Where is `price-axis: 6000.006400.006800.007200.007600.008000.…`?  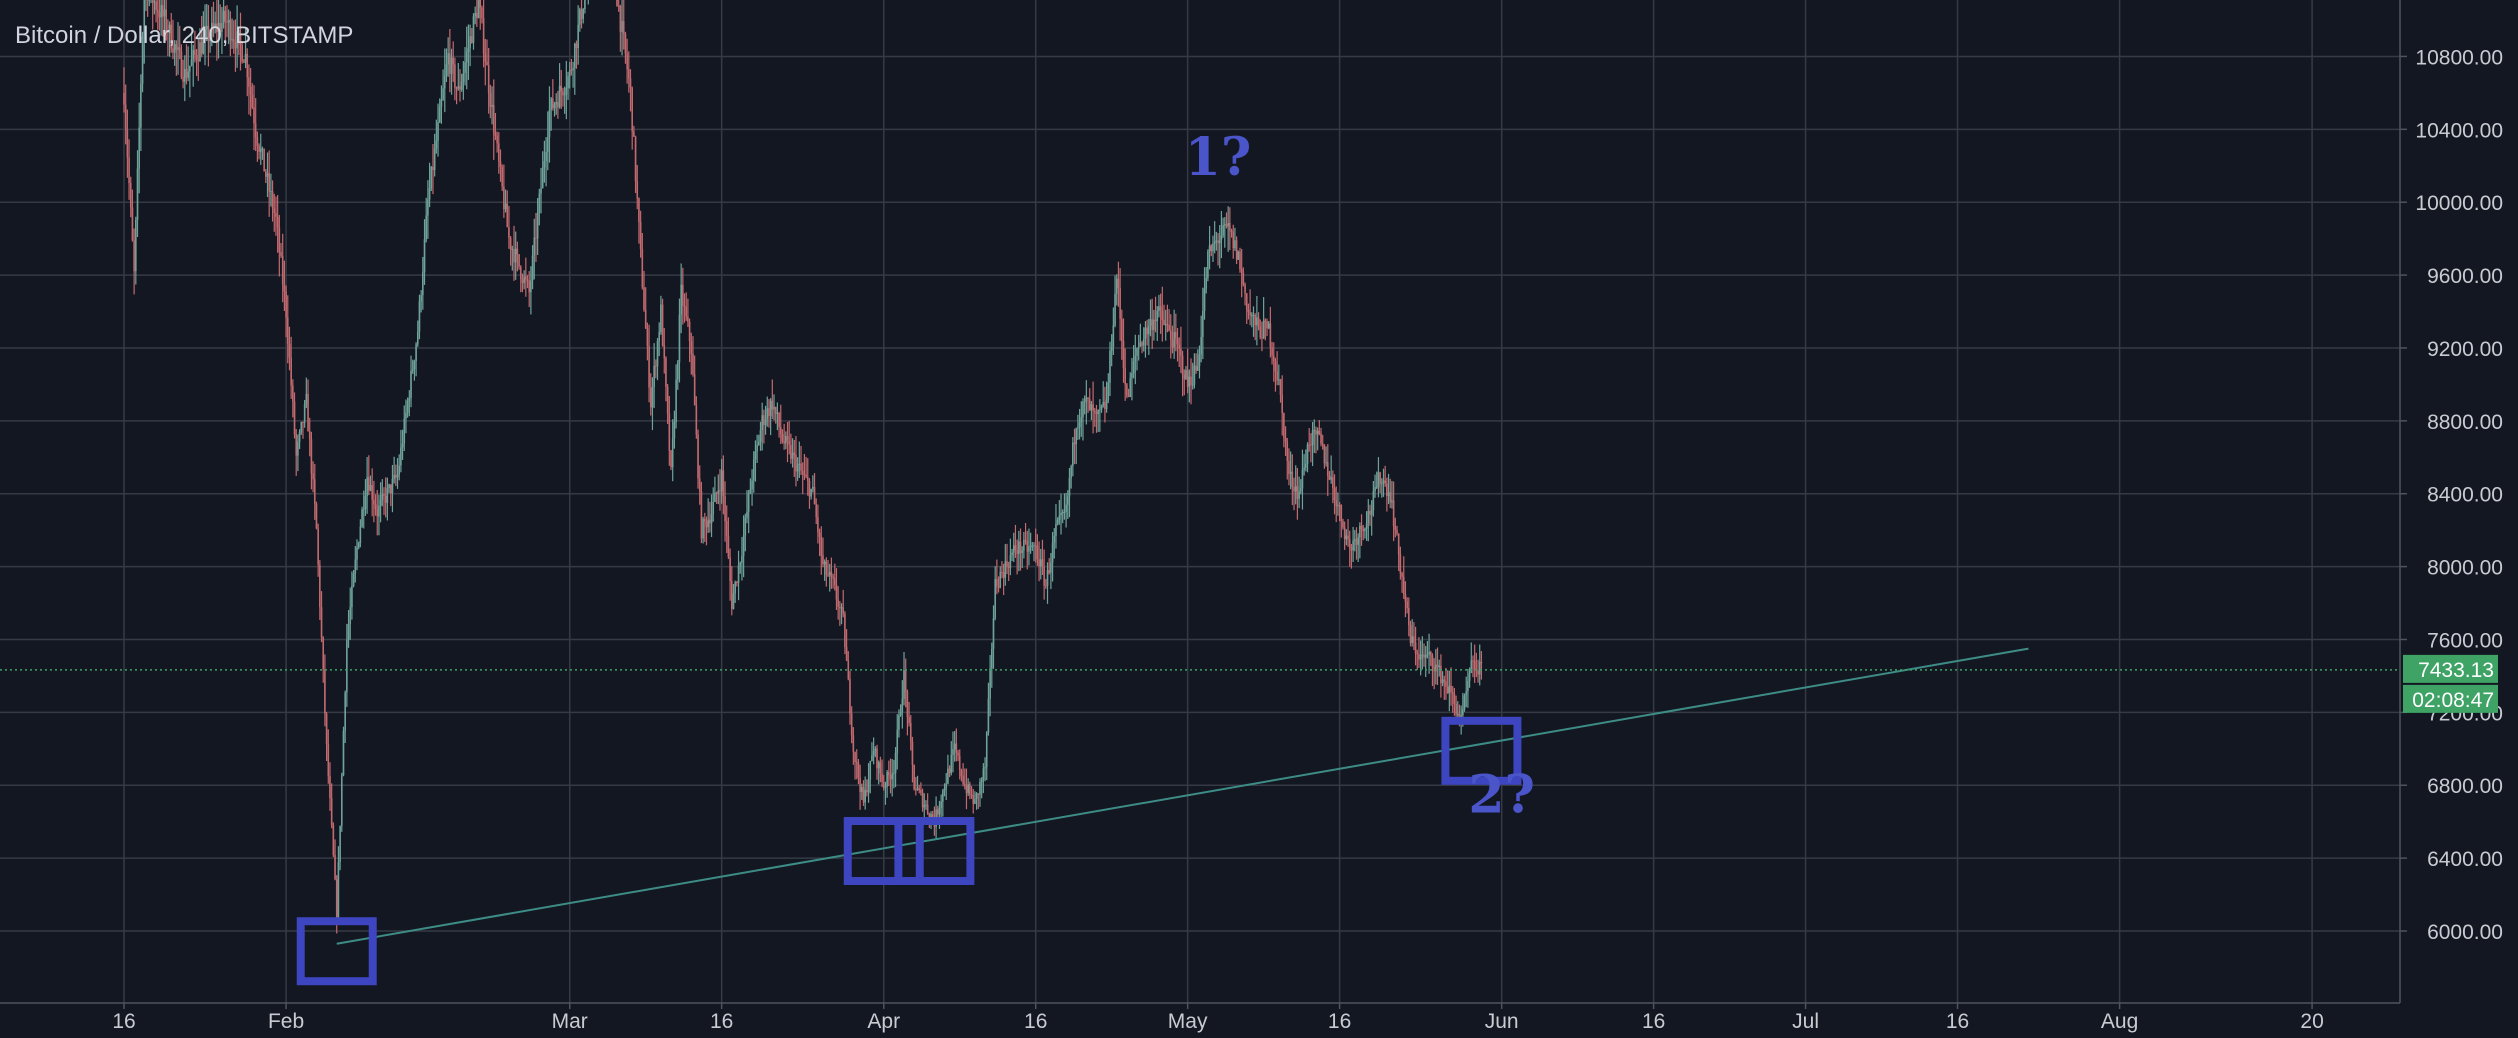
price-axis: 6000.006400.006800.007200.007600.008000.… is located at coordinates (2458, 519).